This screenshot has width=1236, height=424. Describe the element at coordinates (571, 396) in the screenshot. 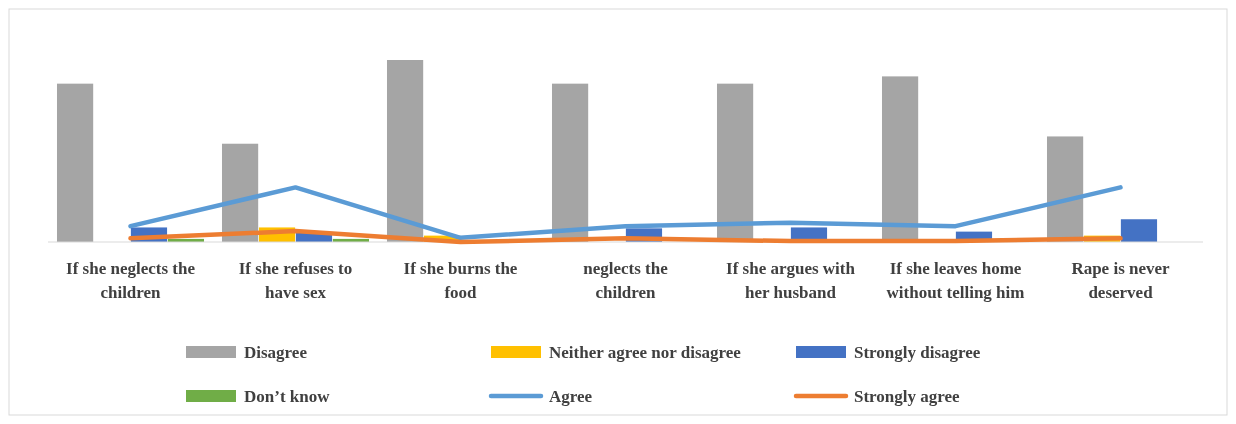

I see `legend-label: Agree` at that location.